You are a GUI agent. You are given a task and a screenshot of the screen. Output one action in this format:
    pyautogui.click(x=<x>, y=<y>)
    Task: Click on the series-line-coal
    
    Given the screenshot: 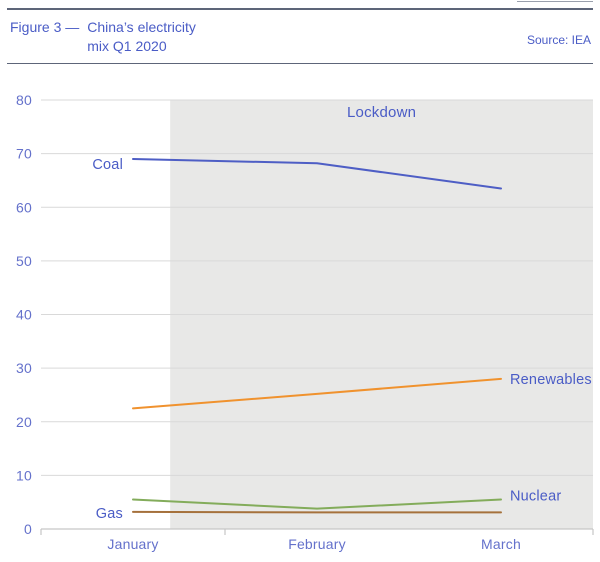 What is the action you would take?
    pyautogui.click(x=317, y=173)
    